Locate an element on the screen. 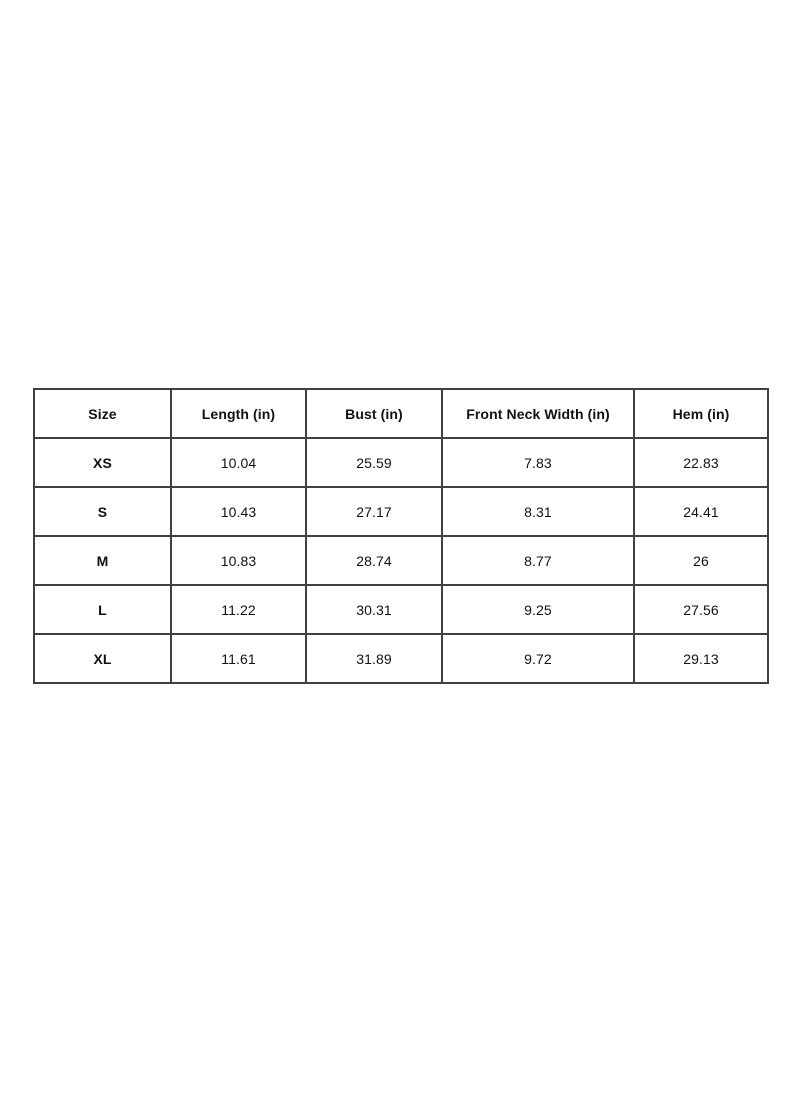 Image resolution: width=800 pixels, height=1100 pixels. column-header: Bust (in) is located at coordinates (374, 413).